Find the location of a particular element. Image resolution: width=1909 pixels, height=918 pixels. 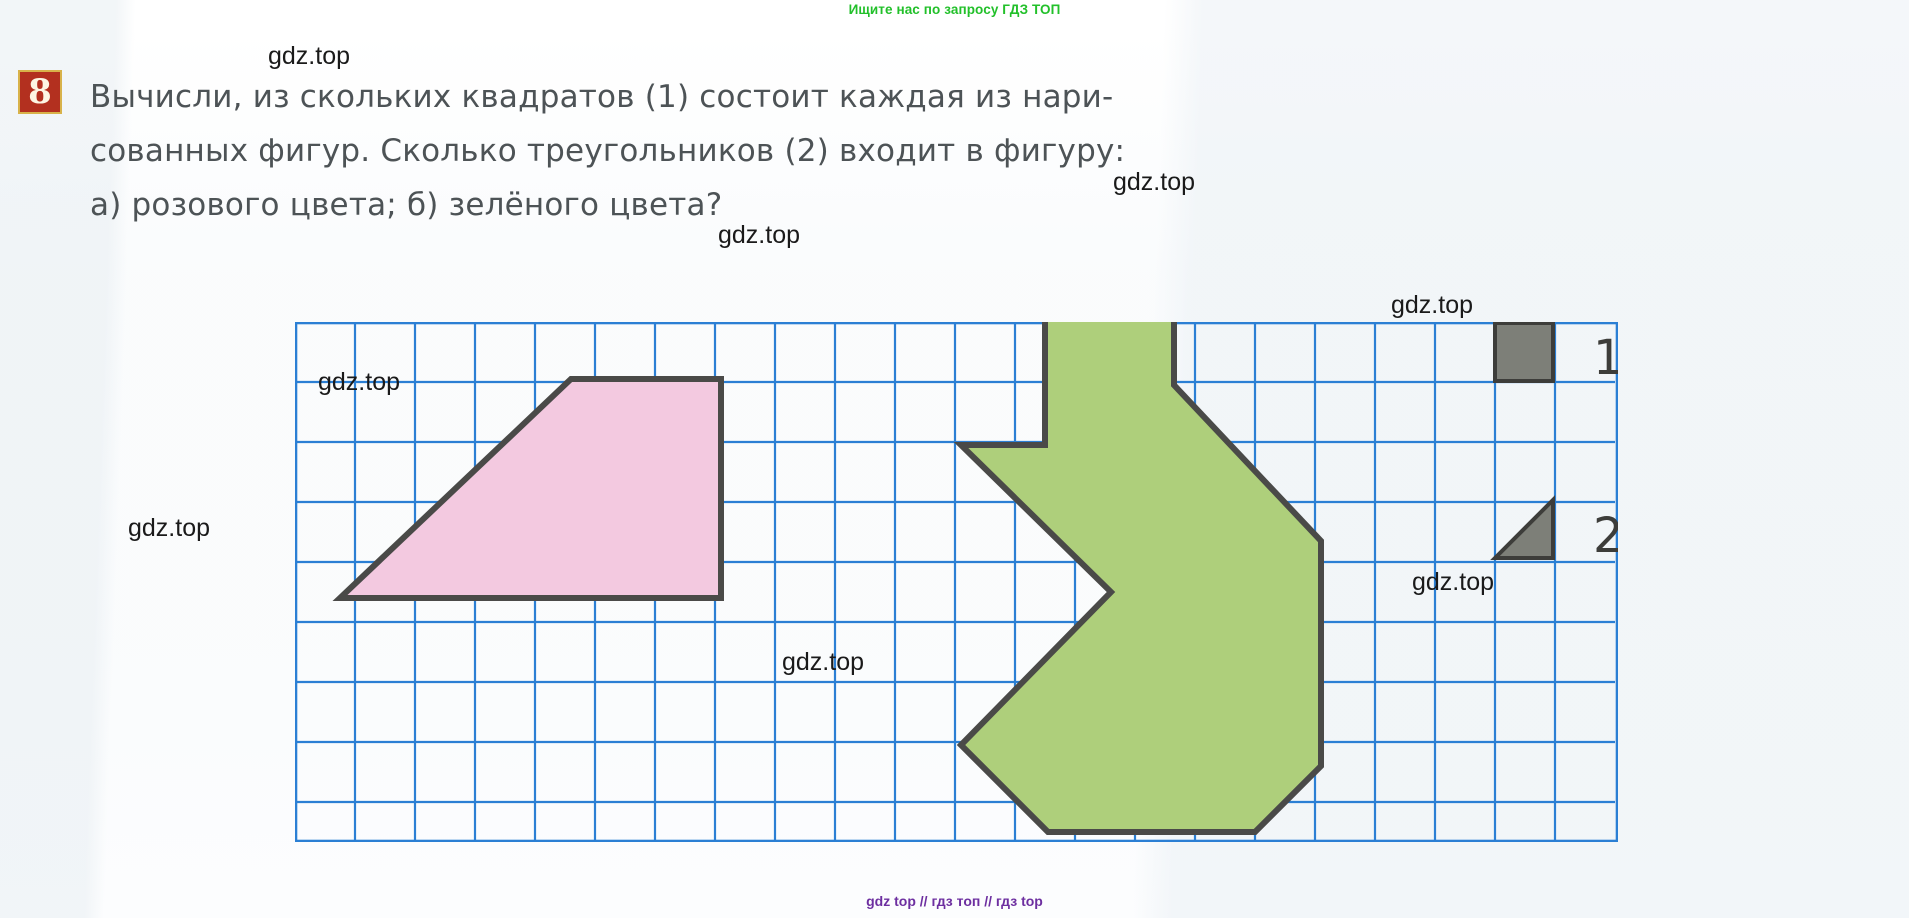

bottom-promo-banner: gdz top // гдз топ // гдз top is located at coordinates (954, 901).